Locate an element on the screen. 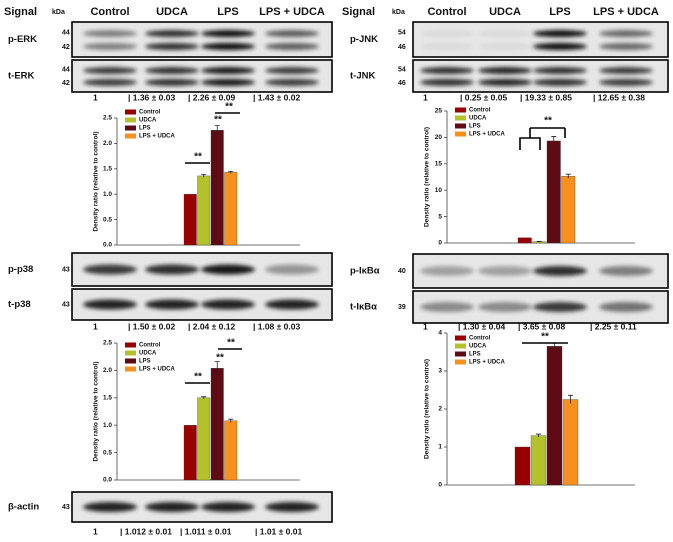 This screenshot has width=673, height=542. blot-label: p-p38 is located at coordinates (20, 269).